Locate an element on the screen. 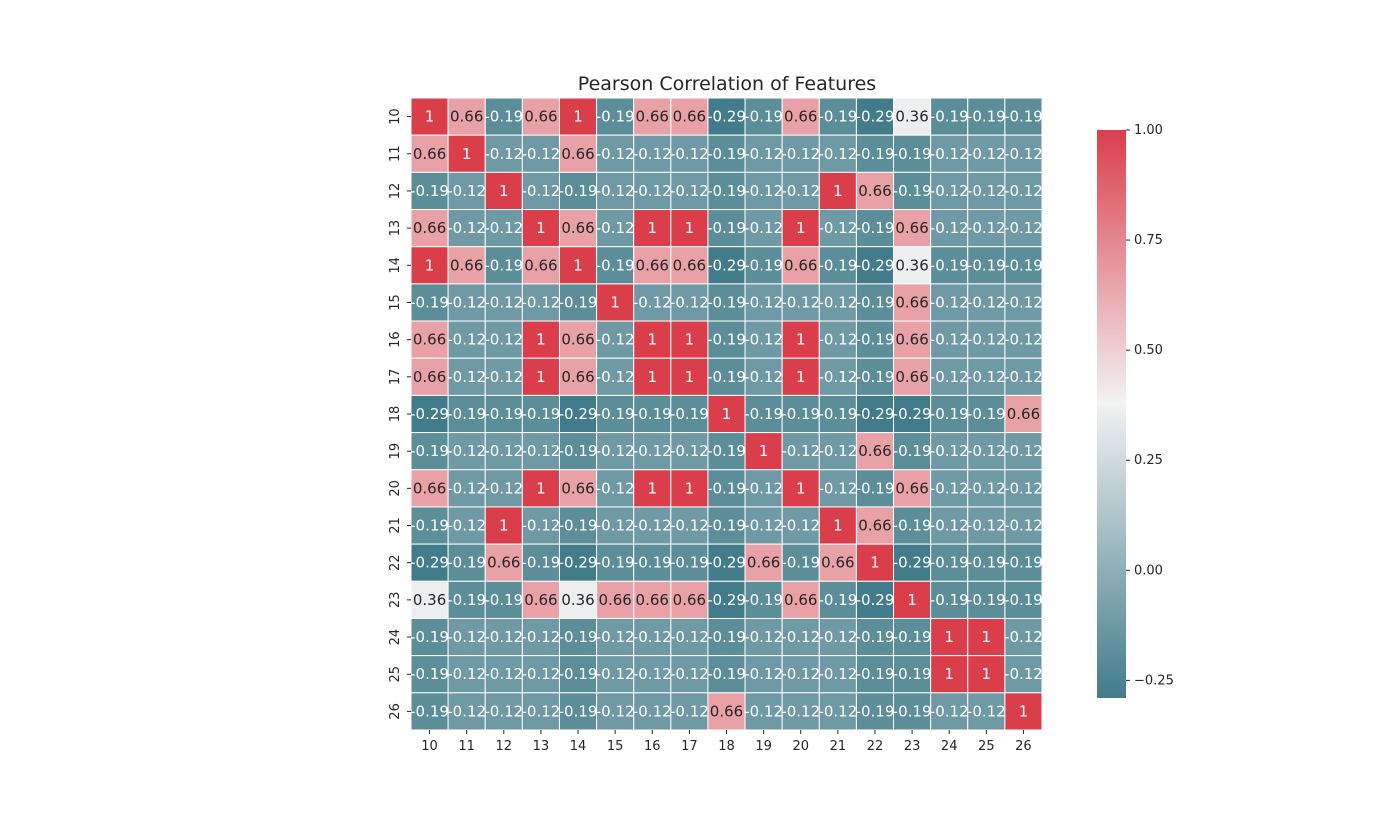 The height and width of the screenshot is (821, 1400). x-axis-ticks: 10 11 12 13 14 15 16 17 18 19 20 21 22 23 24 25 26 is located at coordinates (726, 742).